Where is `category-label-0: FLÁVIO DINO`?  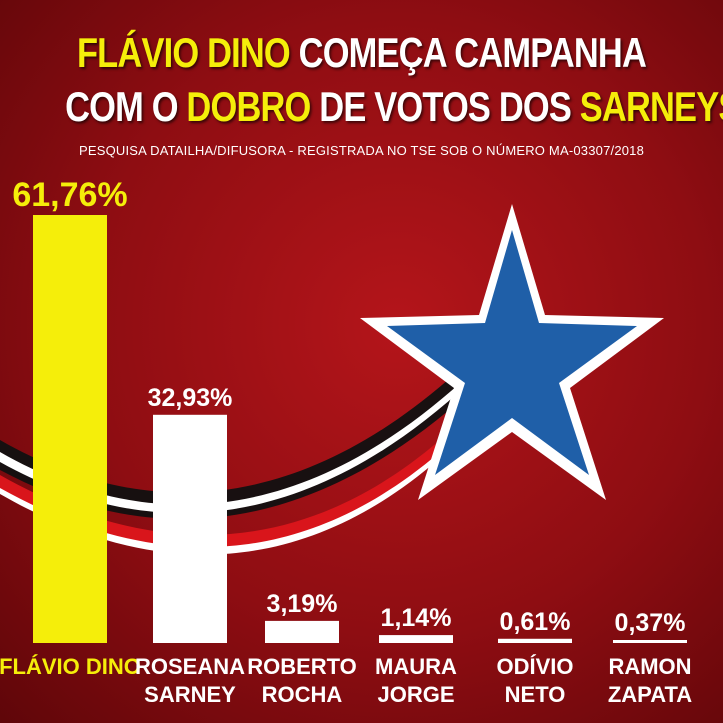
category-label-0: FLÁVIO DINO is located at coordinates (70, 666).